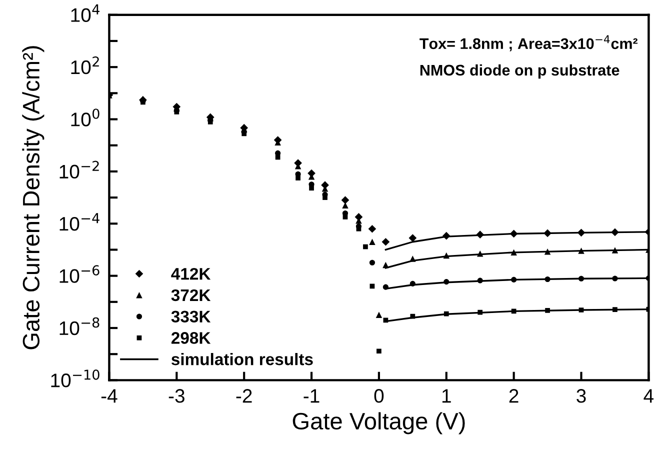 The width and height of the screenshot is (666, 451). What do you see at coordinates (33, 198) in the screenshot?
I see `y-axis-title: Gate Current Density (A/cm²)` at bounding box center [33, 198].